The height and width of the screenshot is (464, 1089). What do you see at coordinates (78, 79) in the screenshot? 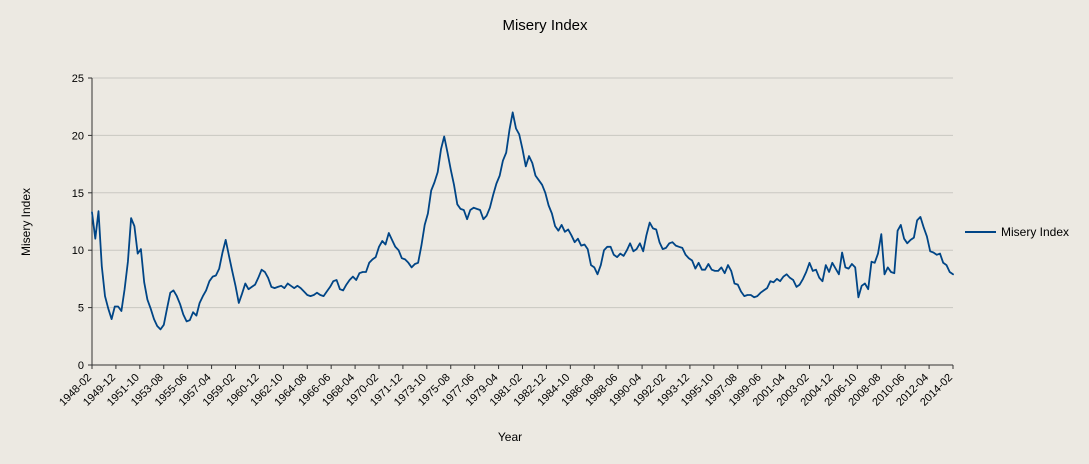
I see `y-tick-label: 25` at bounding box center [78, 79].